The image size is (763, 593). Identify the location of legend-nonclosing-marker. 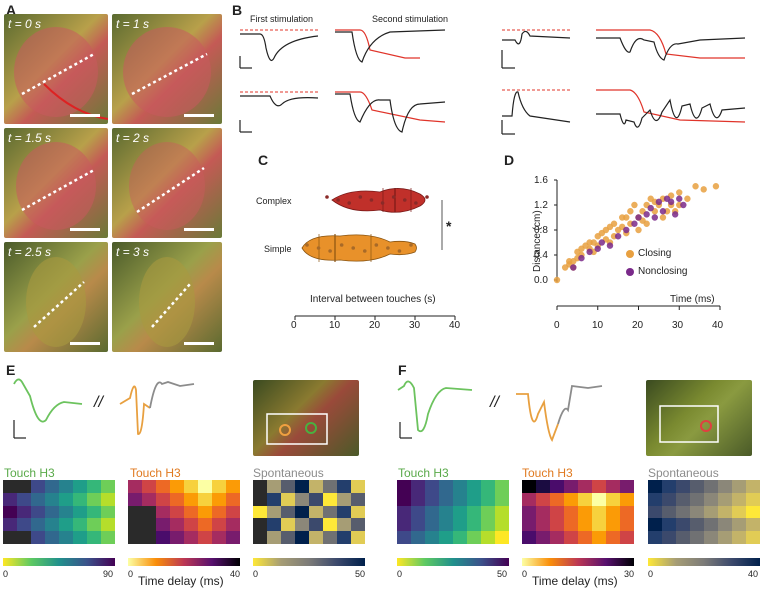
(630, 272).